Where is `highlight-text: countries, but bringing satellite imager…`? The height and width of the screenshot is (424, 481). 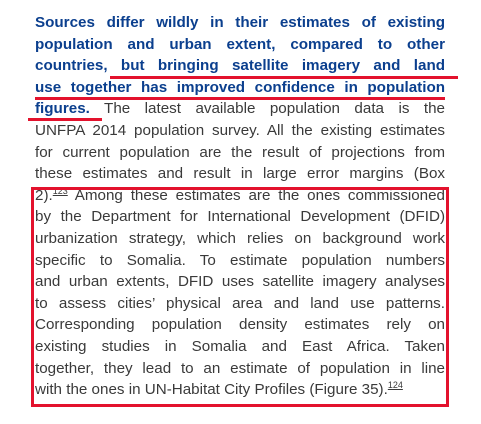
highlight-text: countries, but bringing satellite imager… is located at coordinates (240, 66).